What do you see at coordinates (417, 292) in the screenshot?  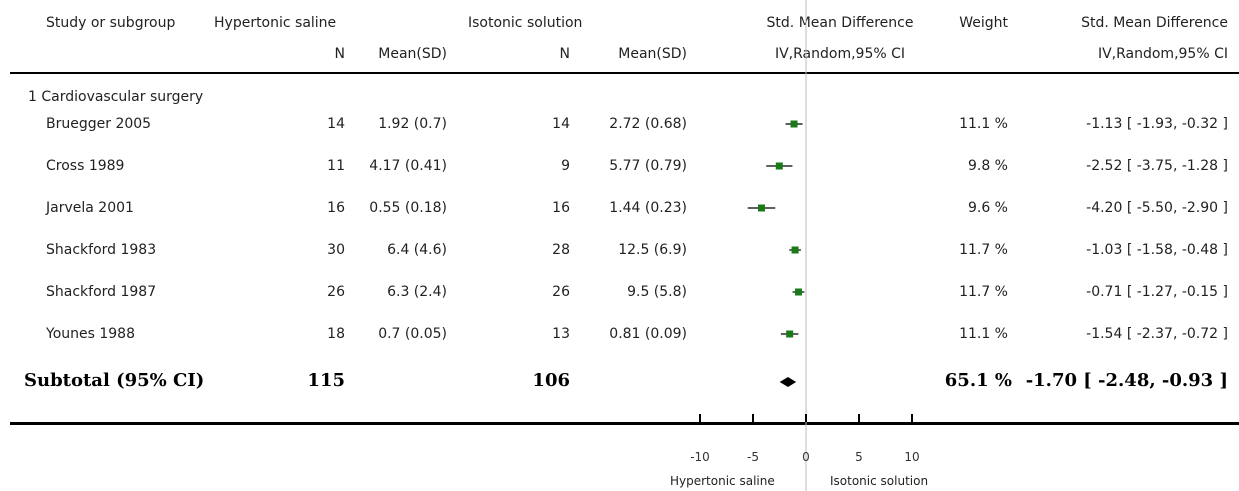 I see `study-mean-sd1: 6.3 (2.4)` at bounding box center [417, 292].